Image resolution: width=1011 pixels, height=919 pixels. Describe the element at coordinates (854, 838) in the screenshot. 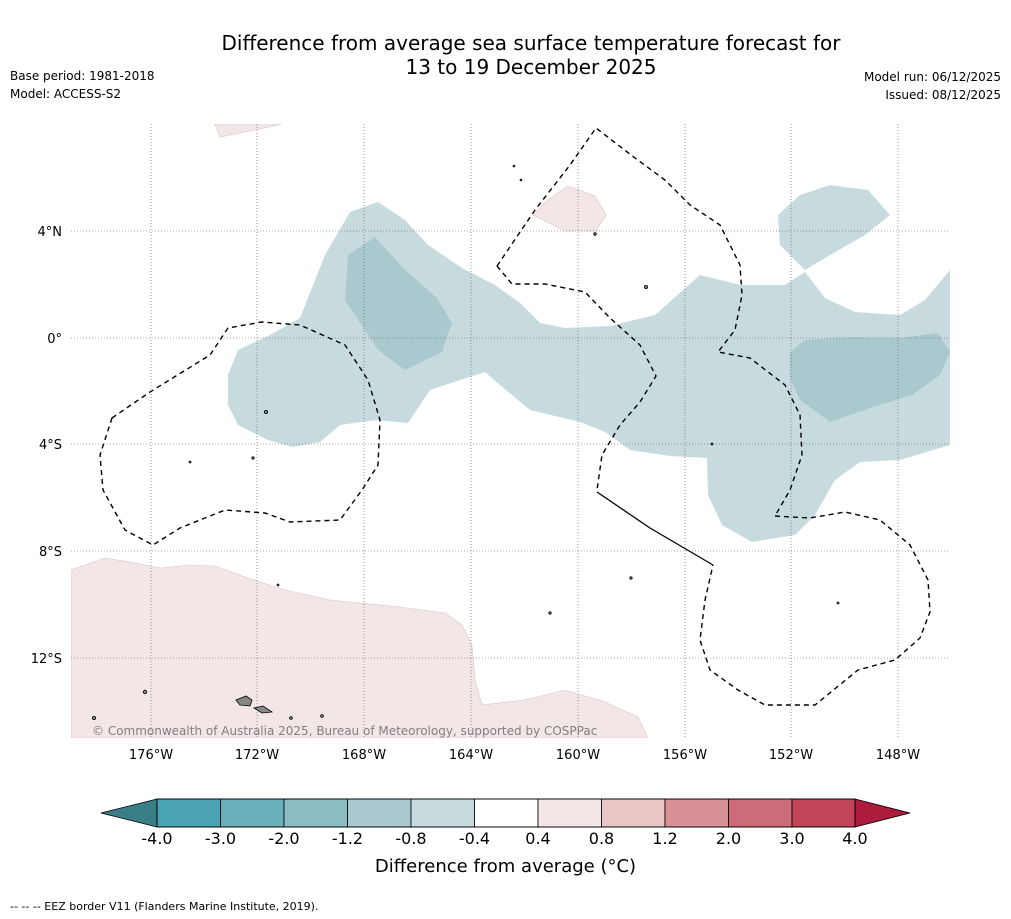

I see `colorbar-tick: 4.0` at that location.